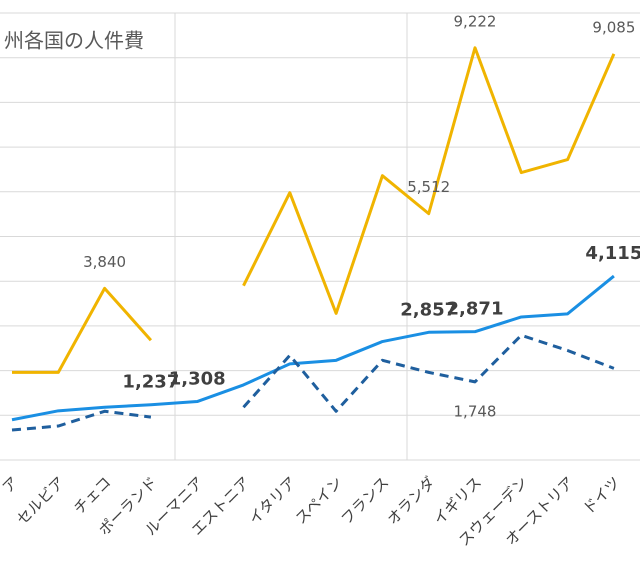  Describe the element at coordinates (475, 21) in the screenshot. I see `data-label: 9,222` at that location.